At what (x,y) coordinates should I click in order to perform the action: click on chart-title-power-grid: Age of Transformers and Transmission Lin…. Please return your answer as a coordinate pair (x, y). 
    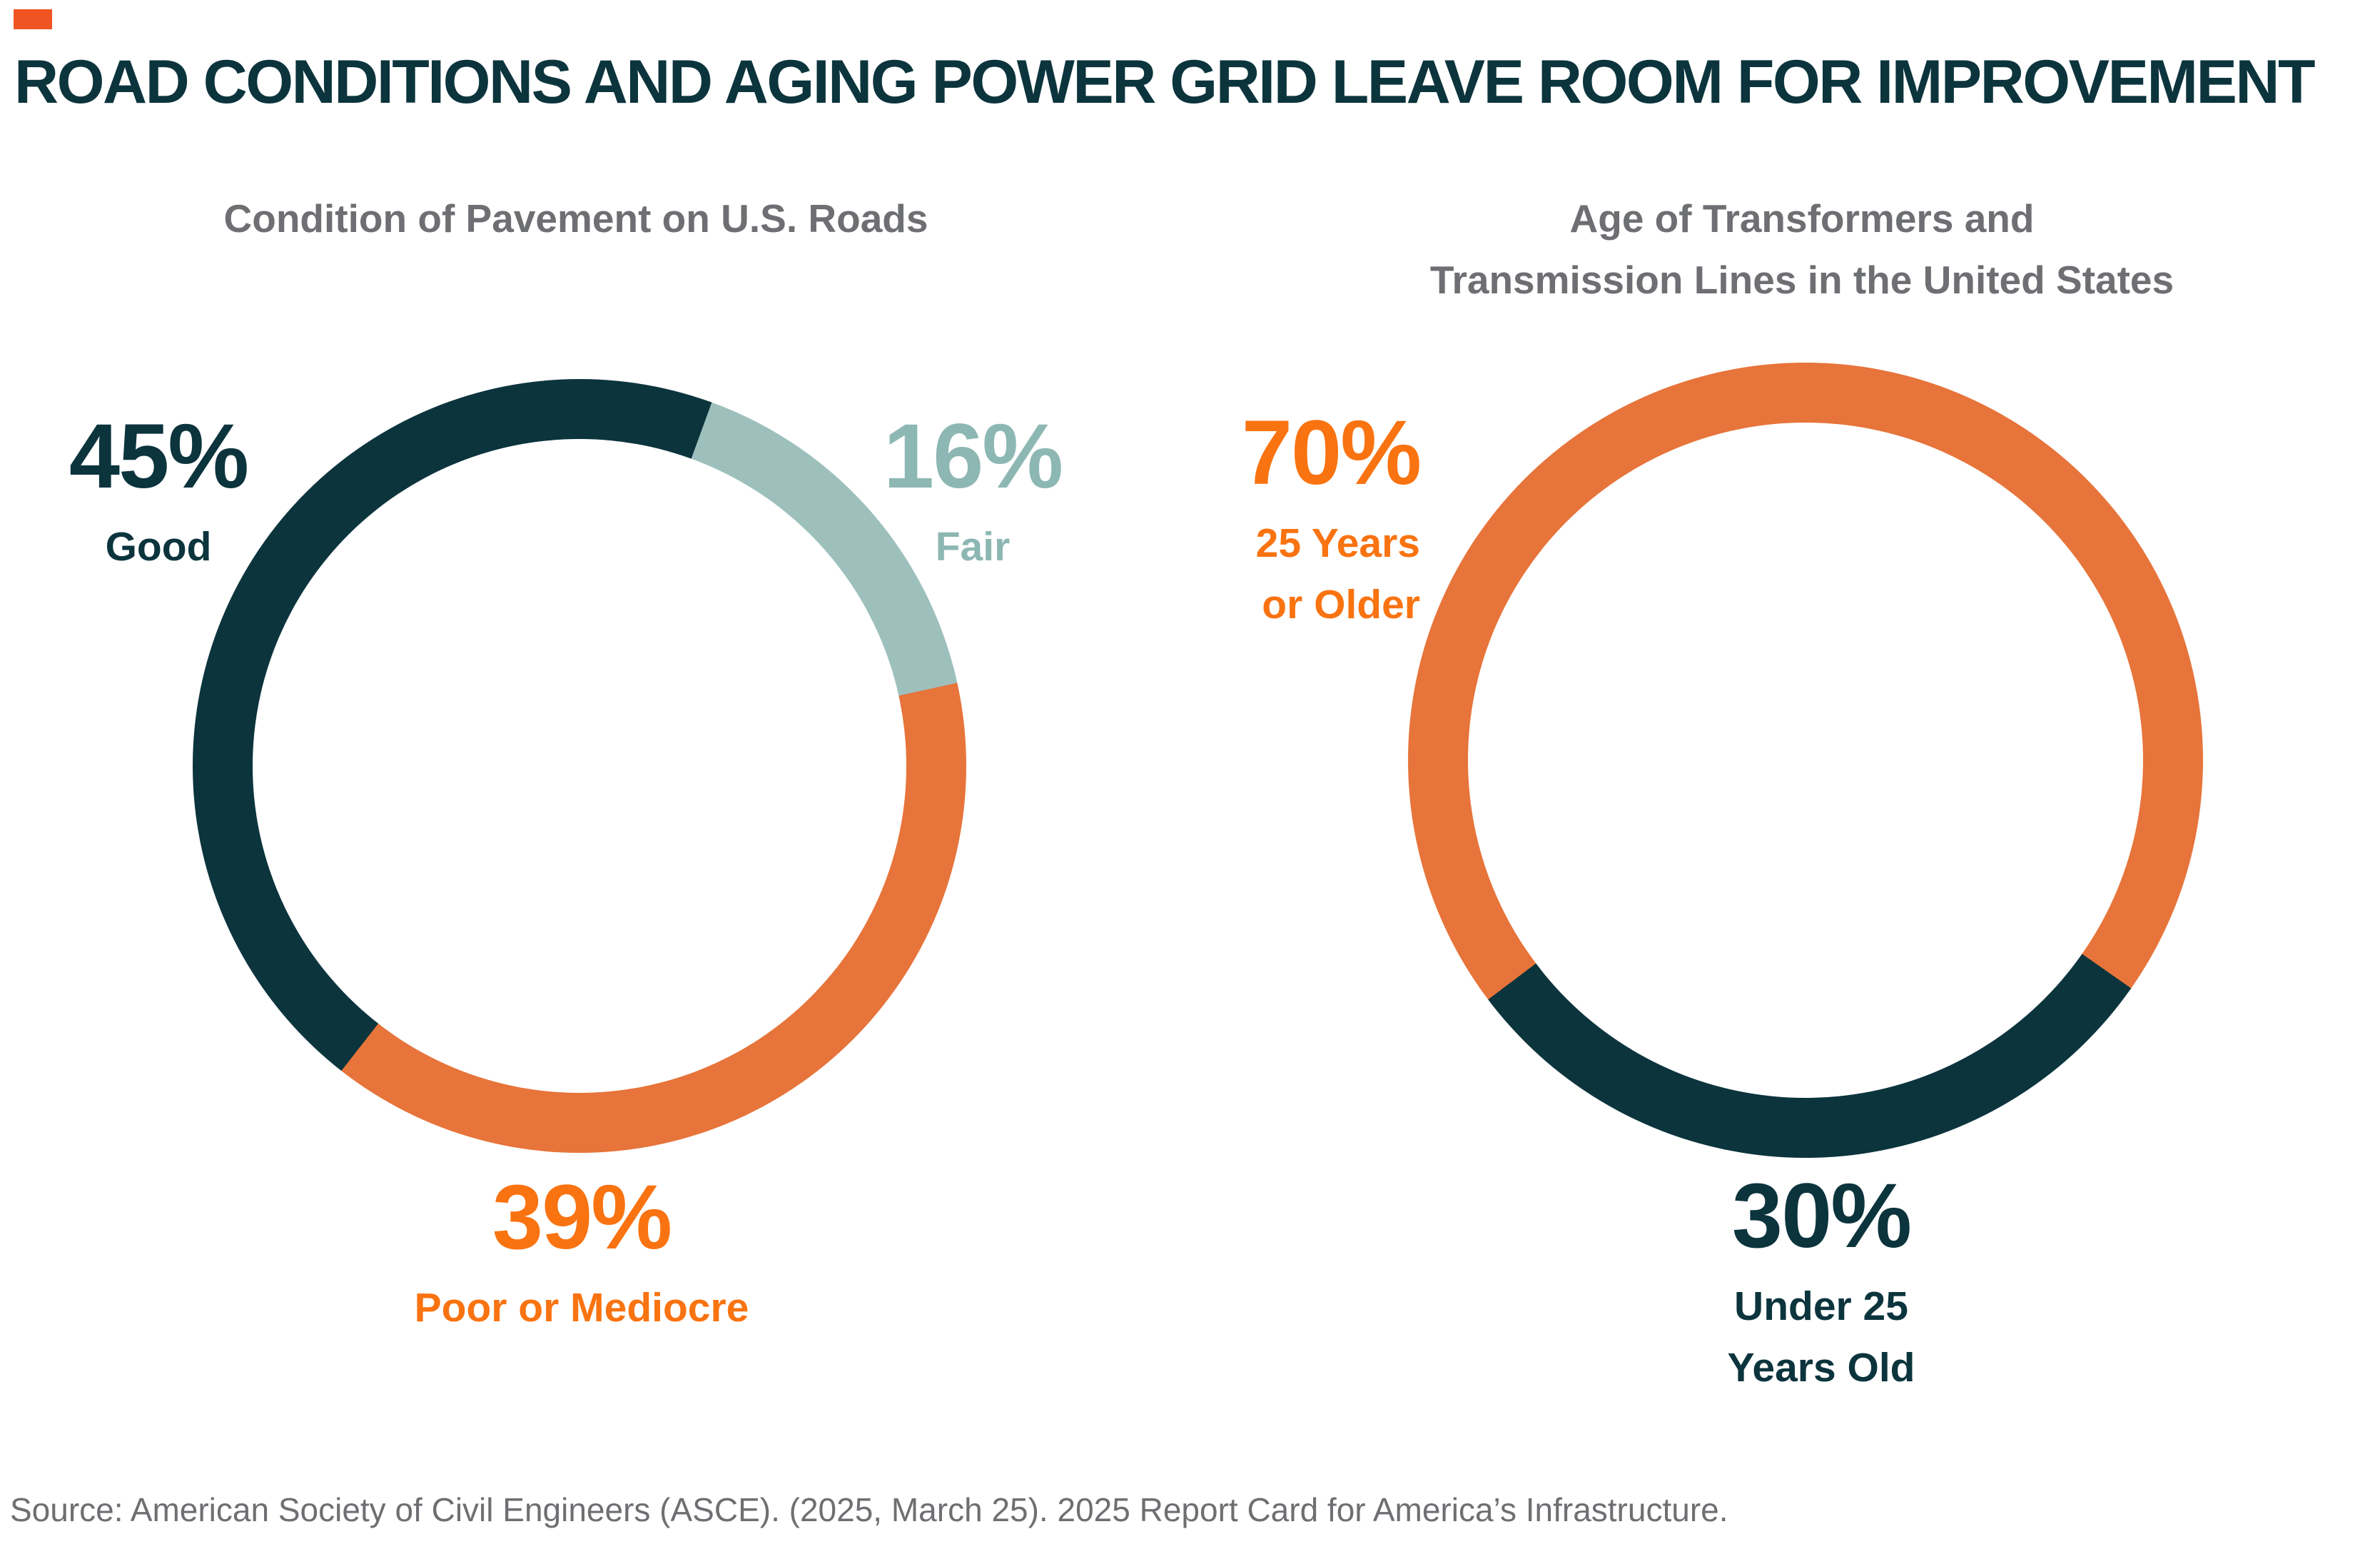
    Looking at the image, I should click on (1802, 249).